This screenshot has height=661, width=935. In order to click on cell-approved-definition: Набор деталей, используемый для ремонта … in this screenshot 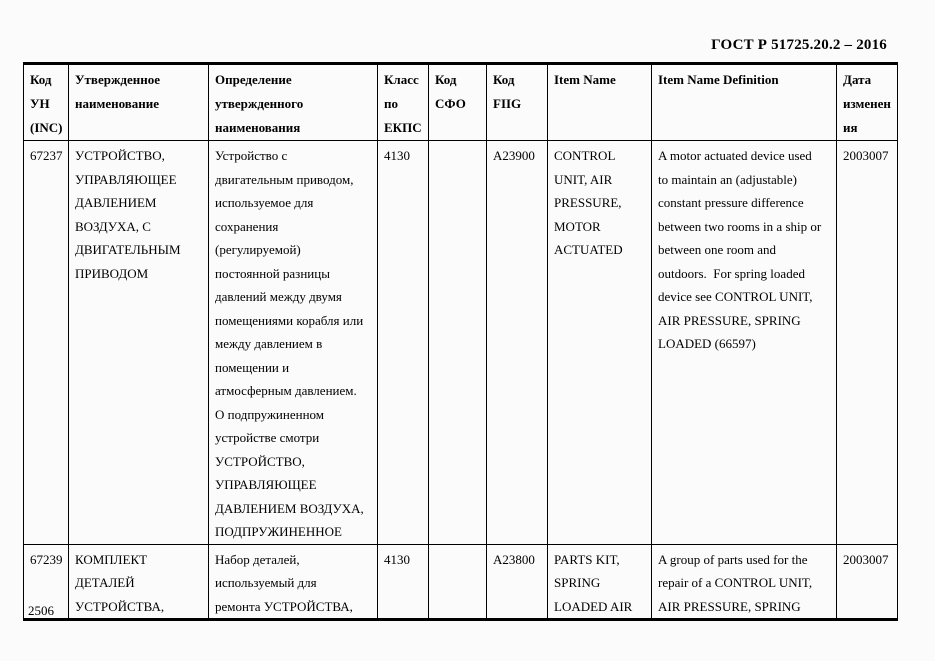, I will do `click(293, 581)`.